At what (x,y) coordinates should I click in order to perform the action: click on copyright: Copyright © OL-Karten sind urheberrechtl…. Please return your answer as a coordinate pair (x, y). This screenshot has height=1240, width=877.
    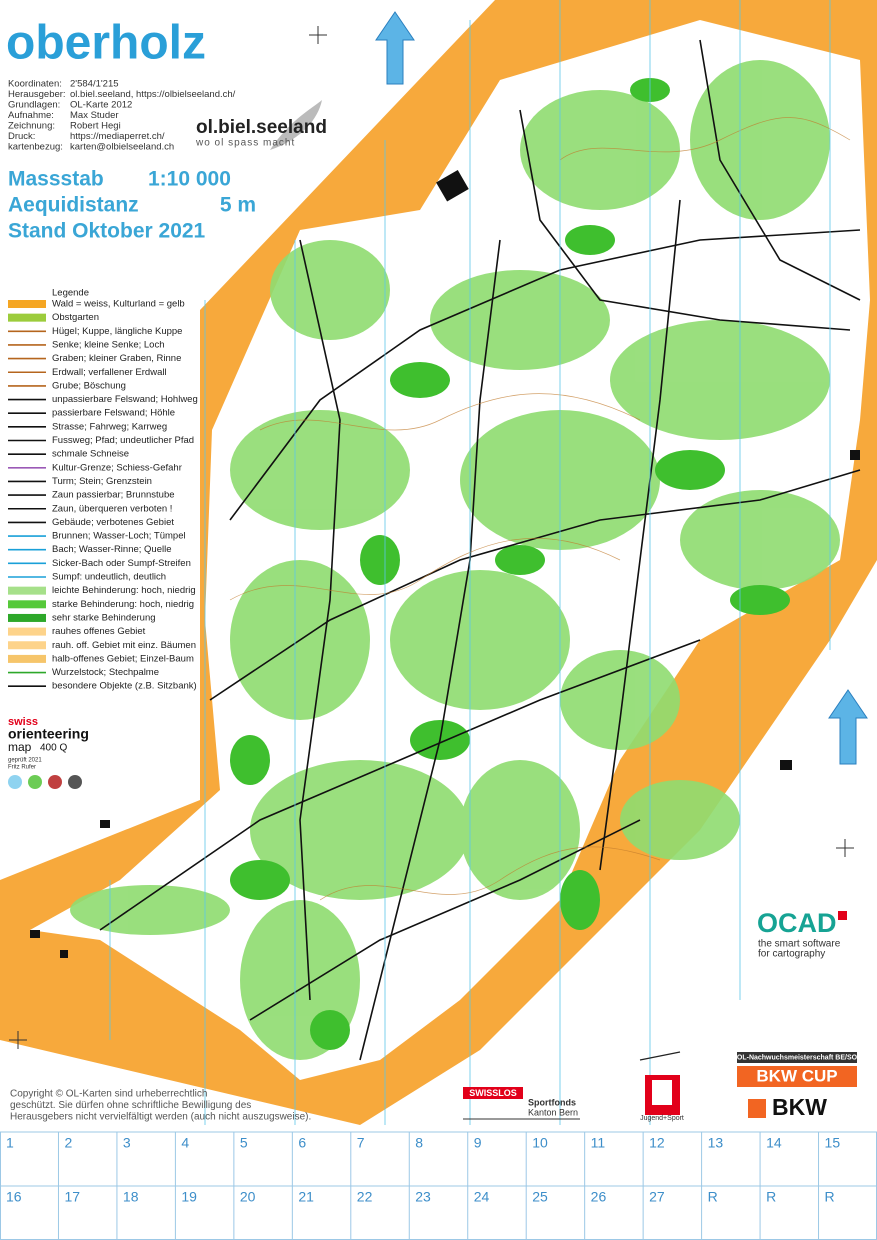
    Looking at the image, I should click on (160, 1106).